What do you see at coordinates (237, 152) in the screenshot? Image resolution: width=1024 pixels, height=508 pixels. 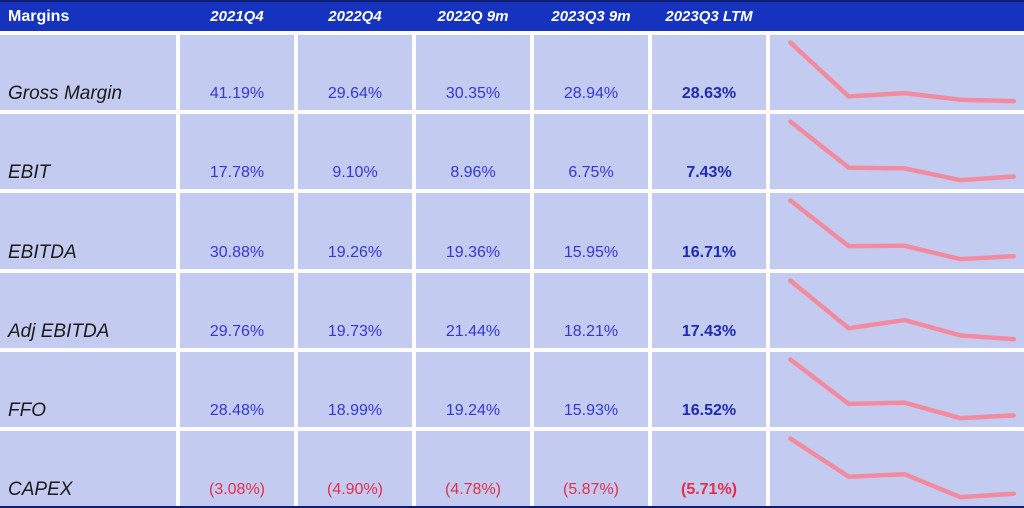 I see `value-cell: 17.78%` at bounding box center [237, 152].